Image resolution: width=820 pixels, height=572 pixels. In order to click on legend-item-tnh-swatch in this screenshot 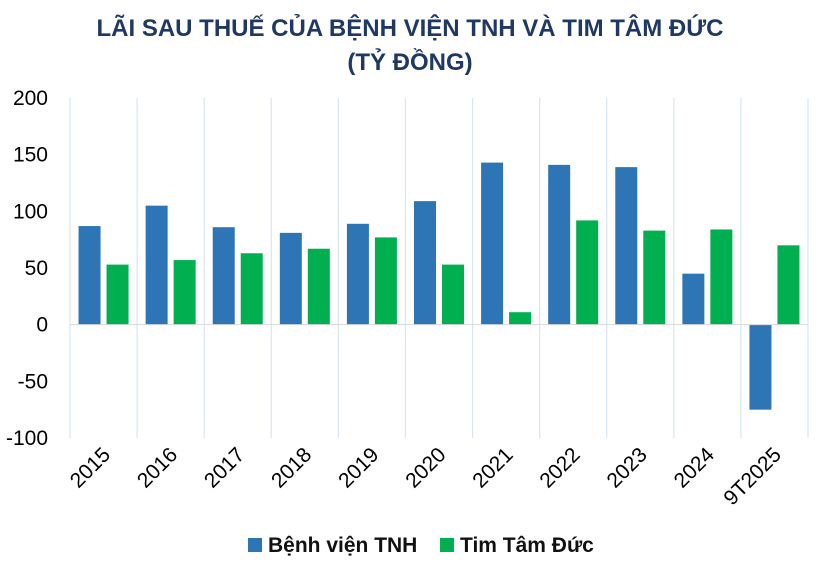, I will do `click(255, 545)`.